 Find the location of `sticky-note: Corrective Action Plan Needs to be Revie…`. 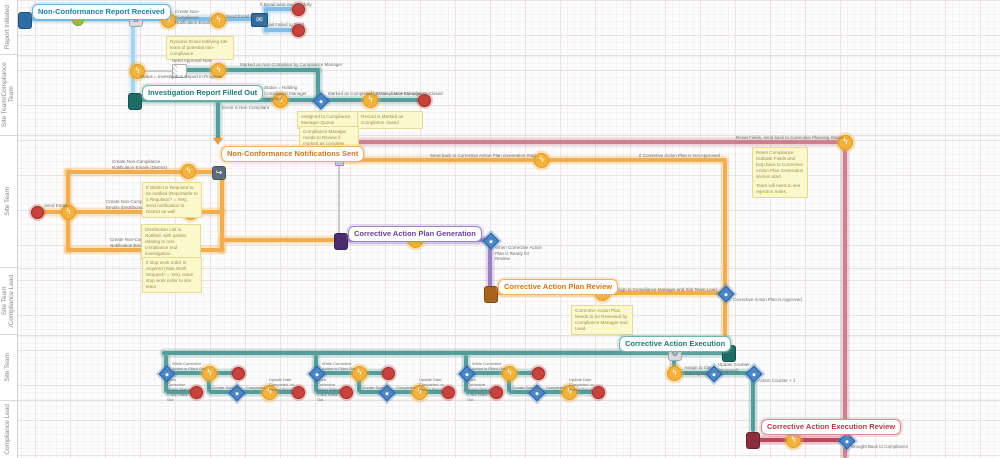

sticky-note: Corrective Action Plan Needs to be Revie… is located at coordinates (602, 320).